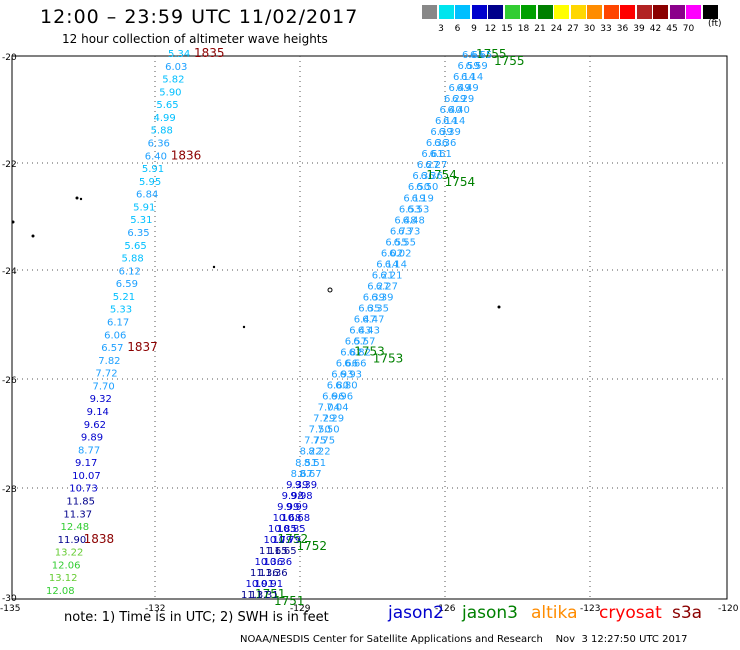  What do you see at coordinates (260, 584) in the screenshot?
I see `wave-height-label: 10.91` at bounding box center [260, 584].